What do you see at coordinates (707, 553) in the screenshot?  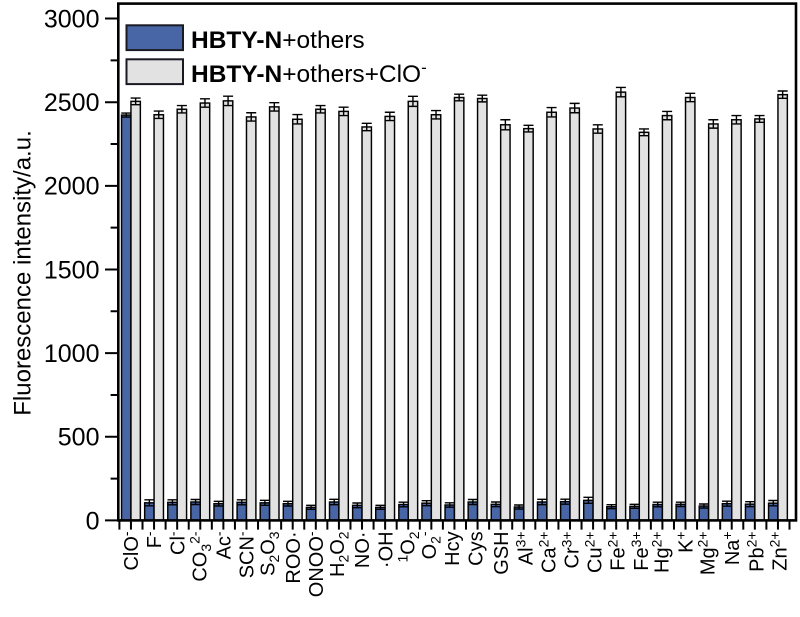 I see `svg-text: Mg2+​` at bounding box center [707, 553].